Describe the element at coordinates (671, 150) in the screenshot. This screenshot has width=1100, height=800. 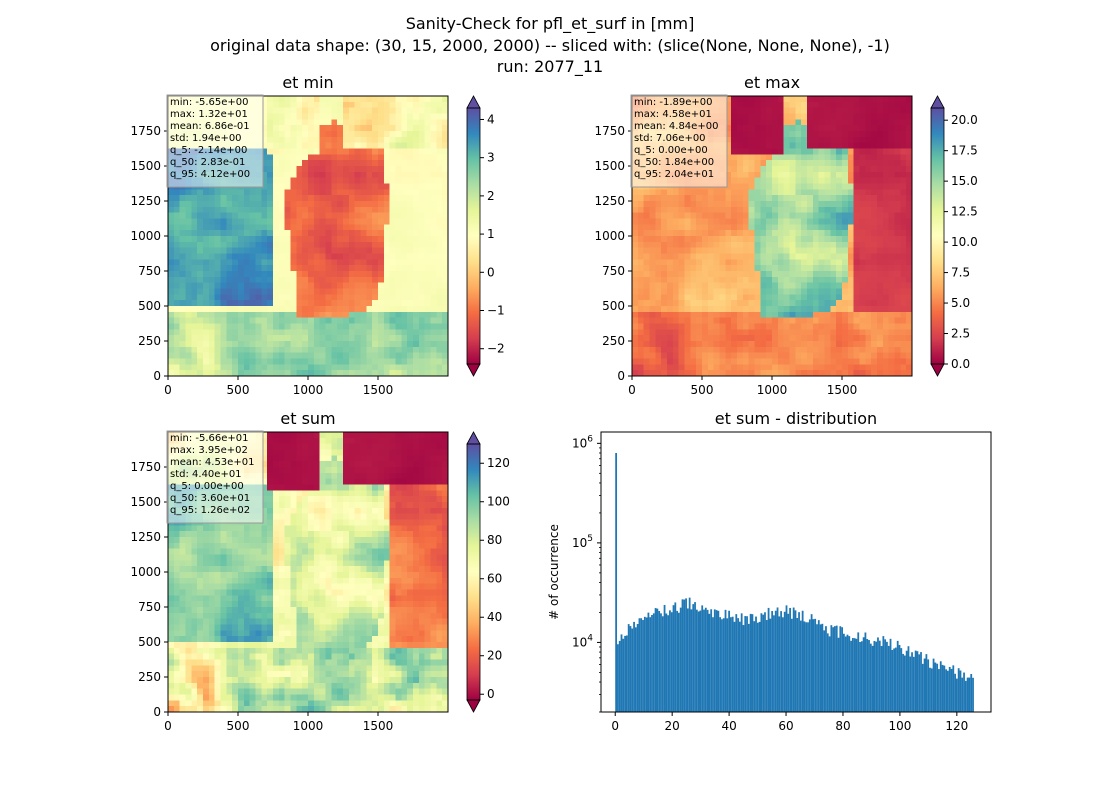
I see `stats-line: q_5: 0.00e+00` at that location.